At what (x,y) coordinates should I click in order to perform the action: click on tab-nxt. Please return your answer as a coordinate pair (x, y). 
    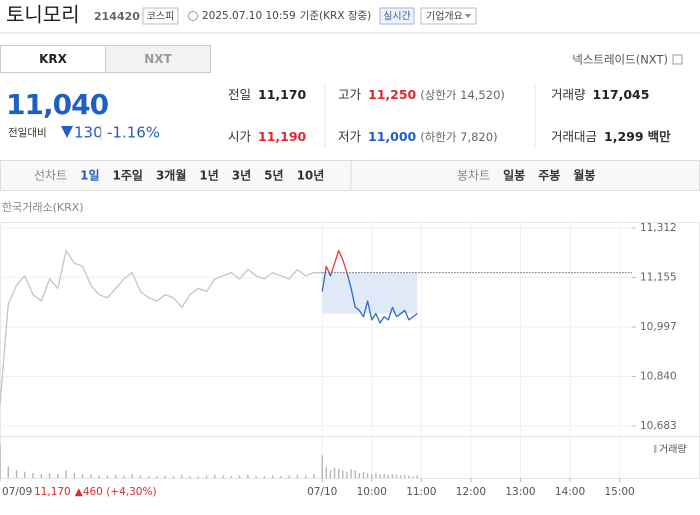
    Looking at the image, I should click on (158, 59).